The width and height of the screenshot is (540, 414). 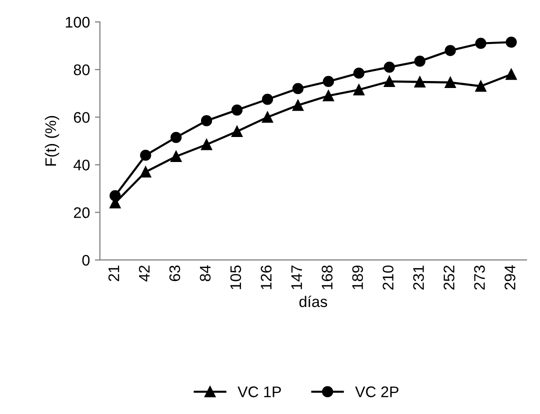 What do you see at coordinates (259, 392) in the screenshot?
I see `legend-label: VC 1P` at bounding box center [259, 392].